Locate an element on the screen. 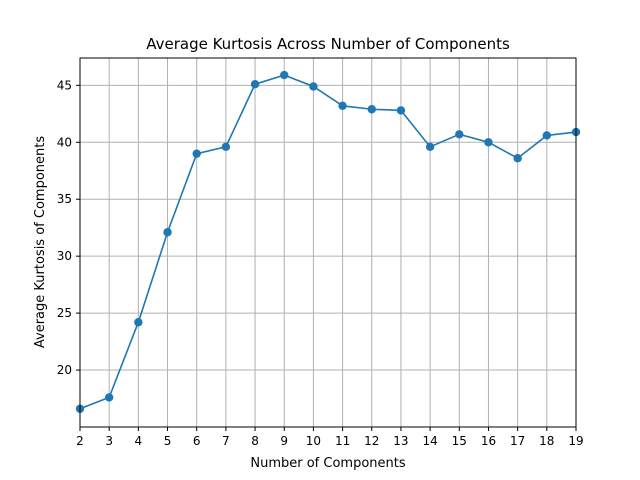 The image size is (640, 480). x-tick-label: 12 is located at coordinates (371, 441).